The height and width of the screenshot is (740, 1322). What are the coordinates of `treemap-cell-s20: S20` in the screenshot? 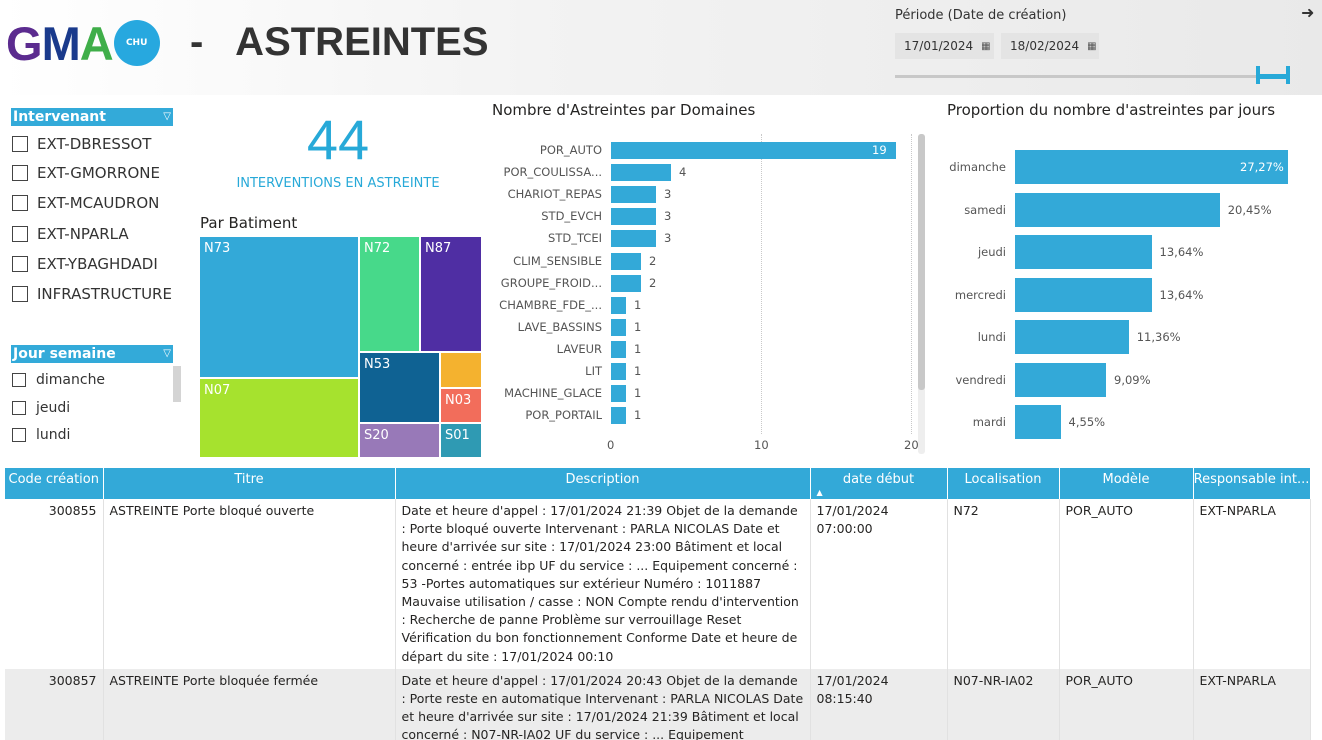 It's located at (399, 440).